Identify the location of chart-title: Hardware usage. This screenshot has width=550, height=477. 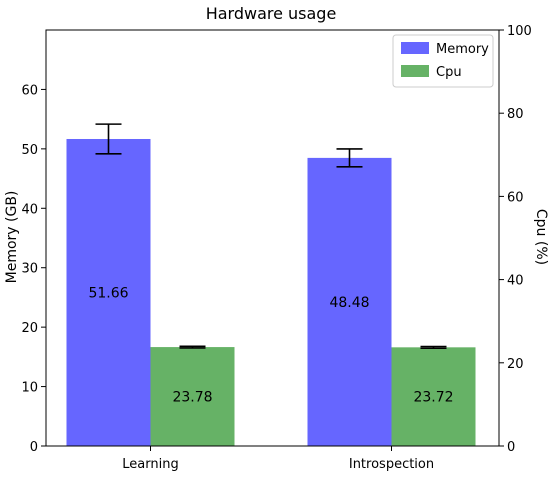
(271, 13).